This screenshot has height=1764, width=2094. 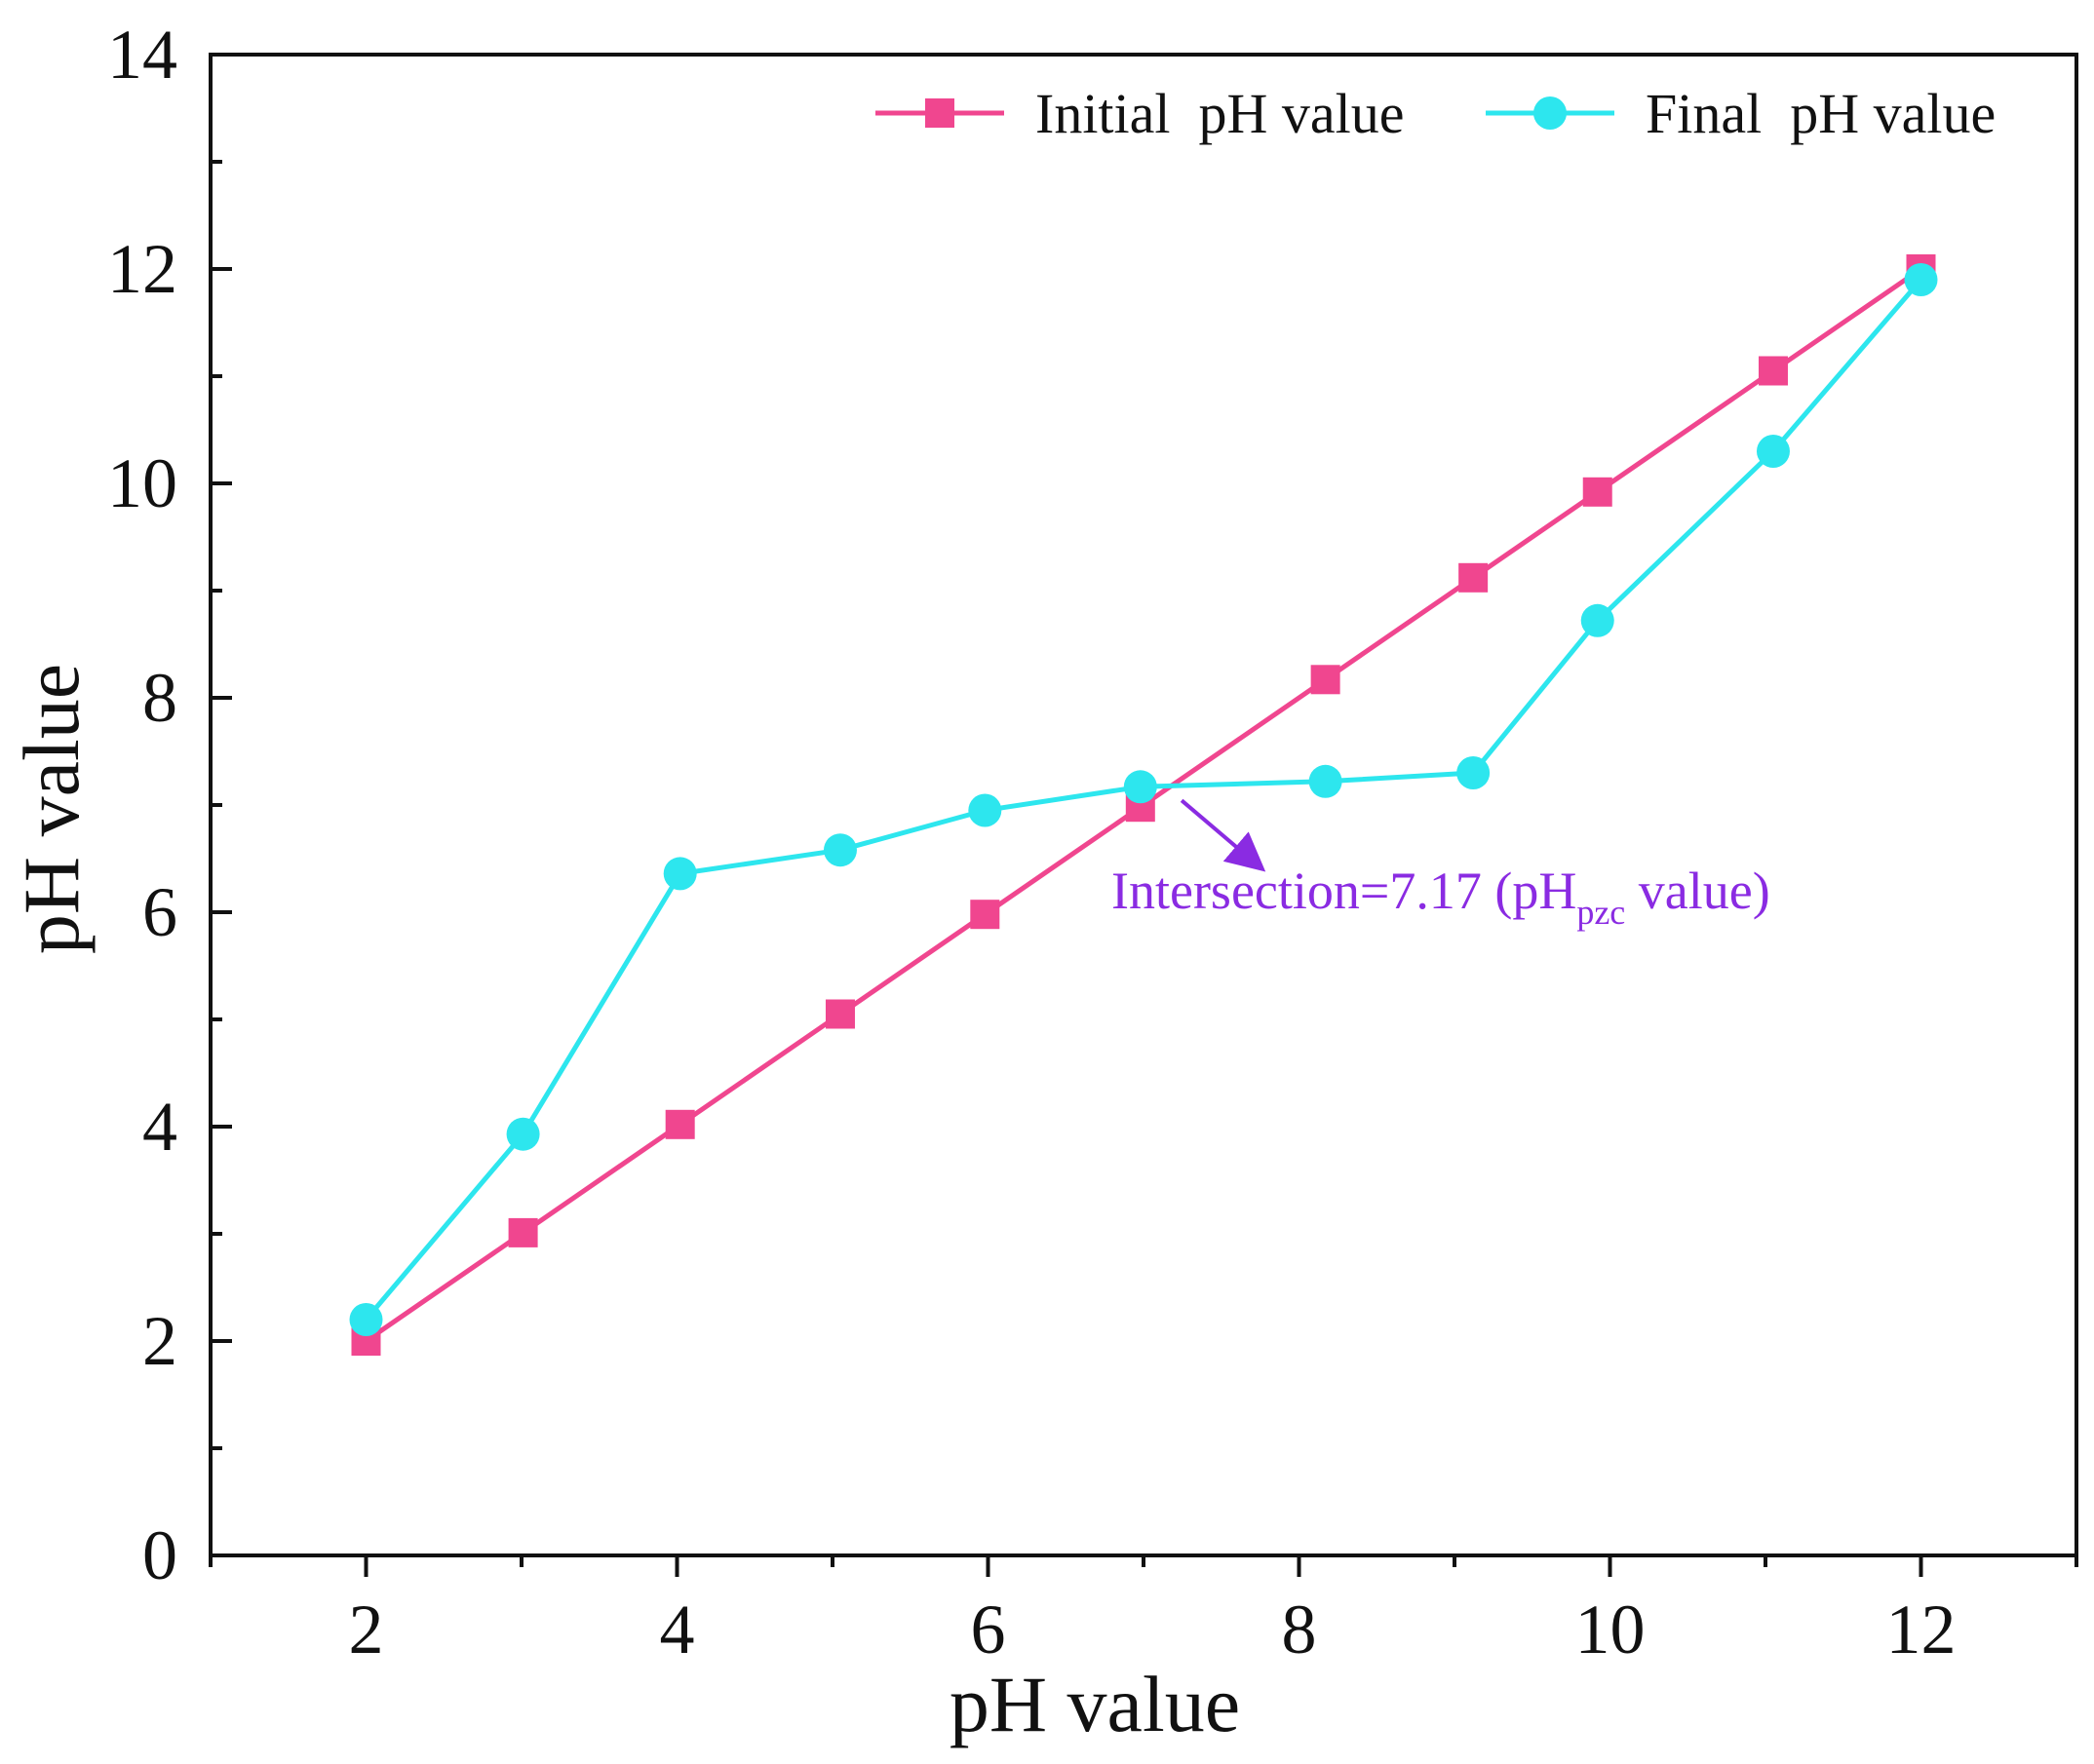 I want to click on legend-label: Final pH value, so click(x=1821, y=114).